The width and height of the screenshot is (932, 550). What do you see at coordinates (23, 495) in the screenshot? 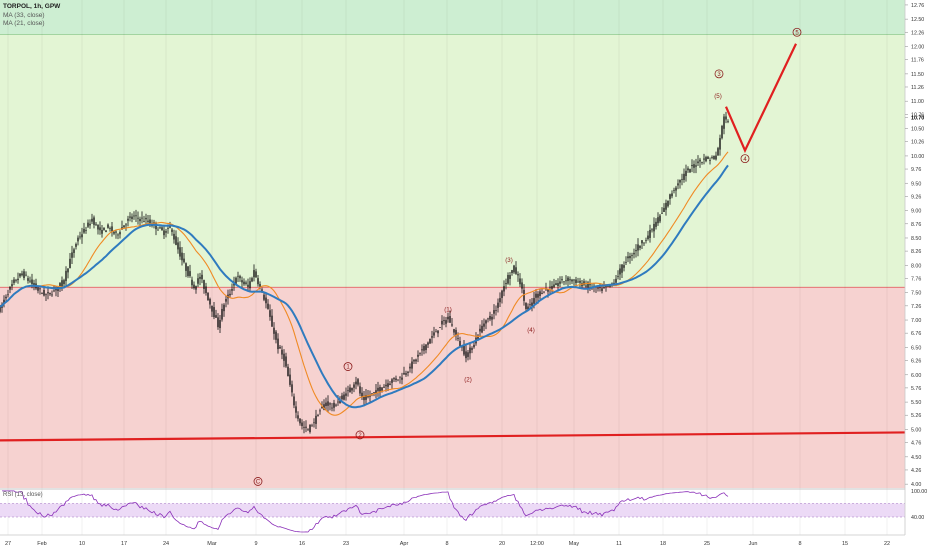
I see `rsi-legend: RSI (13, close)` at bounding box center [23, 495].